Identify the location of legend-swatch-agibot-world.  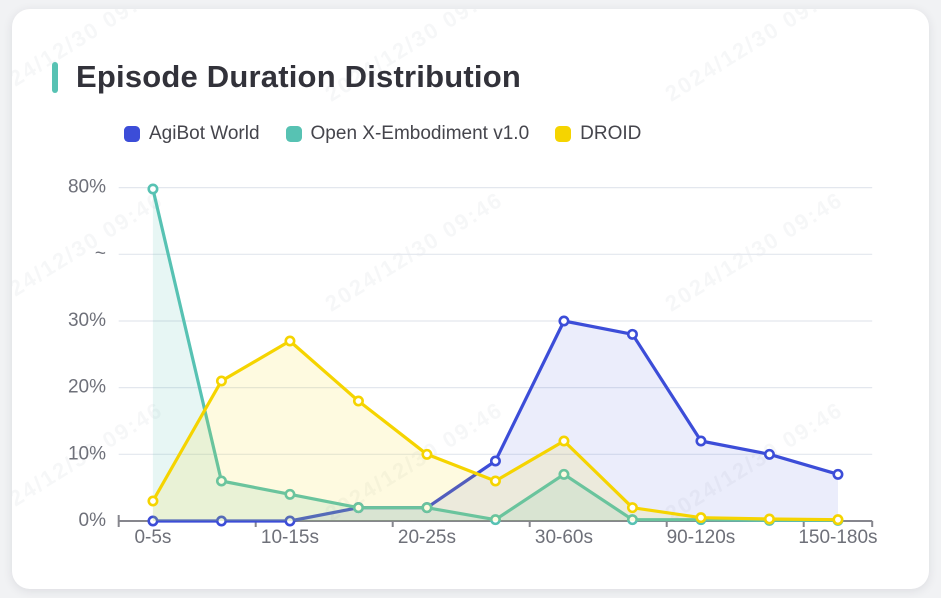
(132, 134).